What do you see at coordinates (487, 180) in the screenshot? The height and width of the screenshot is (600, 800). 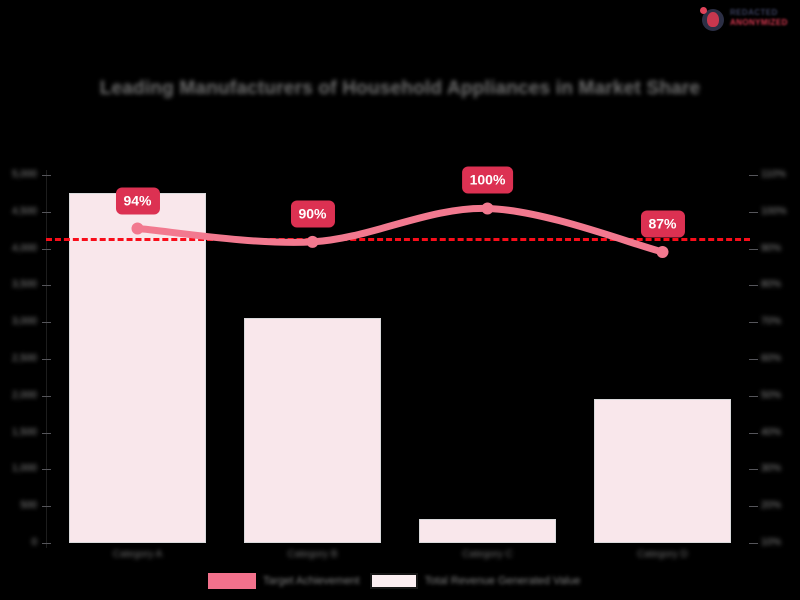 I see `data-label-2: 100%` at bounding box center [487, 180].